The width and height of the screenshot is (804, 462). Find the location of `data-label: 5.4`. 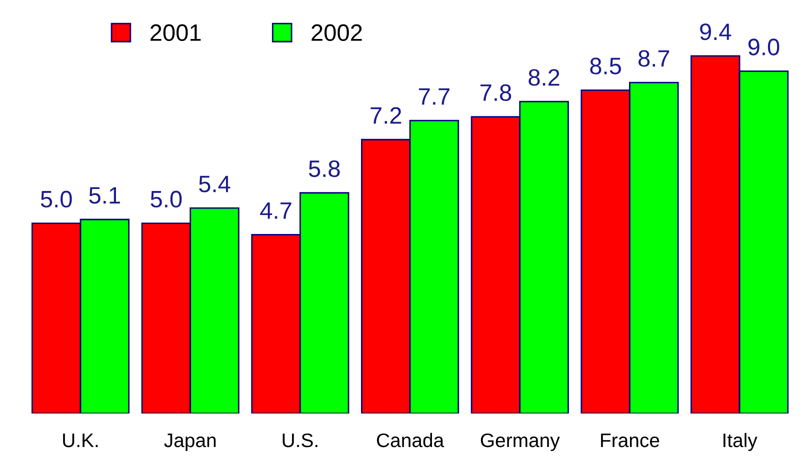

data-label: 5.4 is located at coordinates (214, 184).